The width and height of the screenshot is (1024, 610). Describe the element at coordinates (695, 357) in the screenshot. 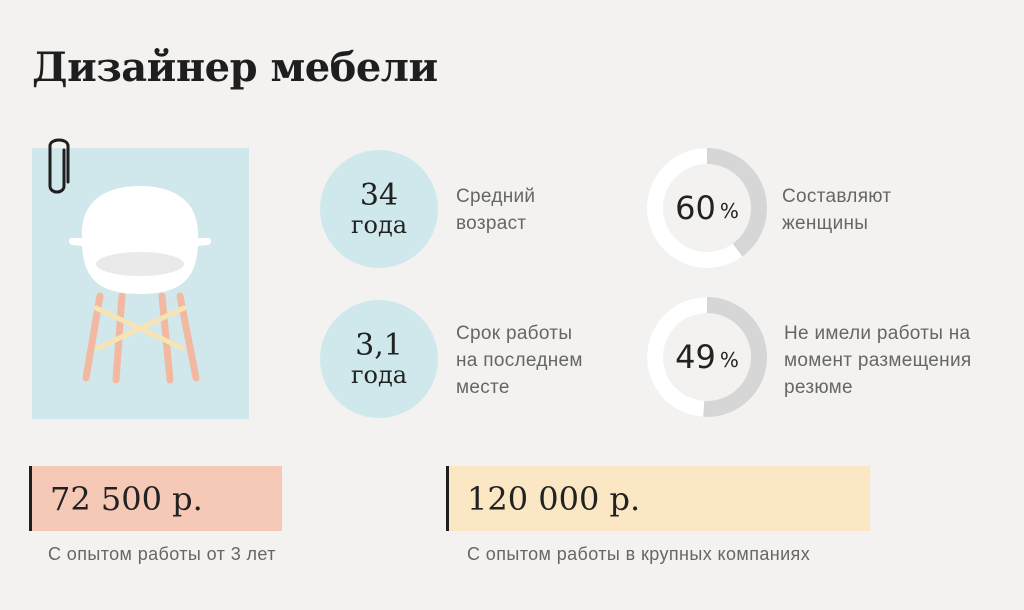

I see `percent-value: 49` at that location.